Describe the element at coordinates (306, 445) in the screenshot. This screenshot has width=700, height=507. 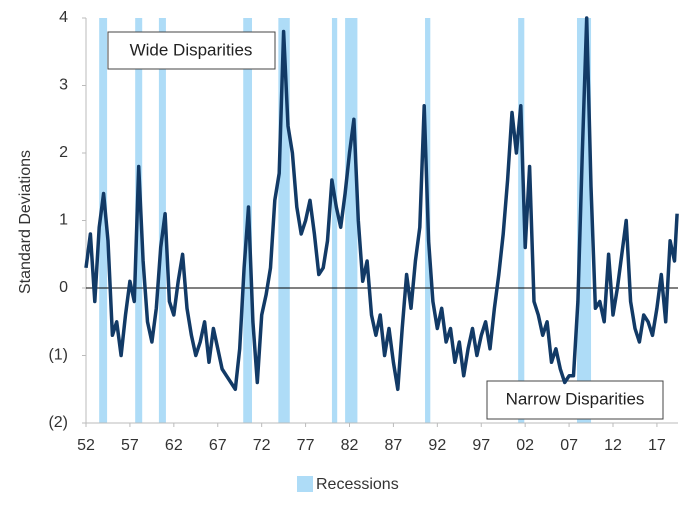
I see `x-tick-label: 77` at that location.